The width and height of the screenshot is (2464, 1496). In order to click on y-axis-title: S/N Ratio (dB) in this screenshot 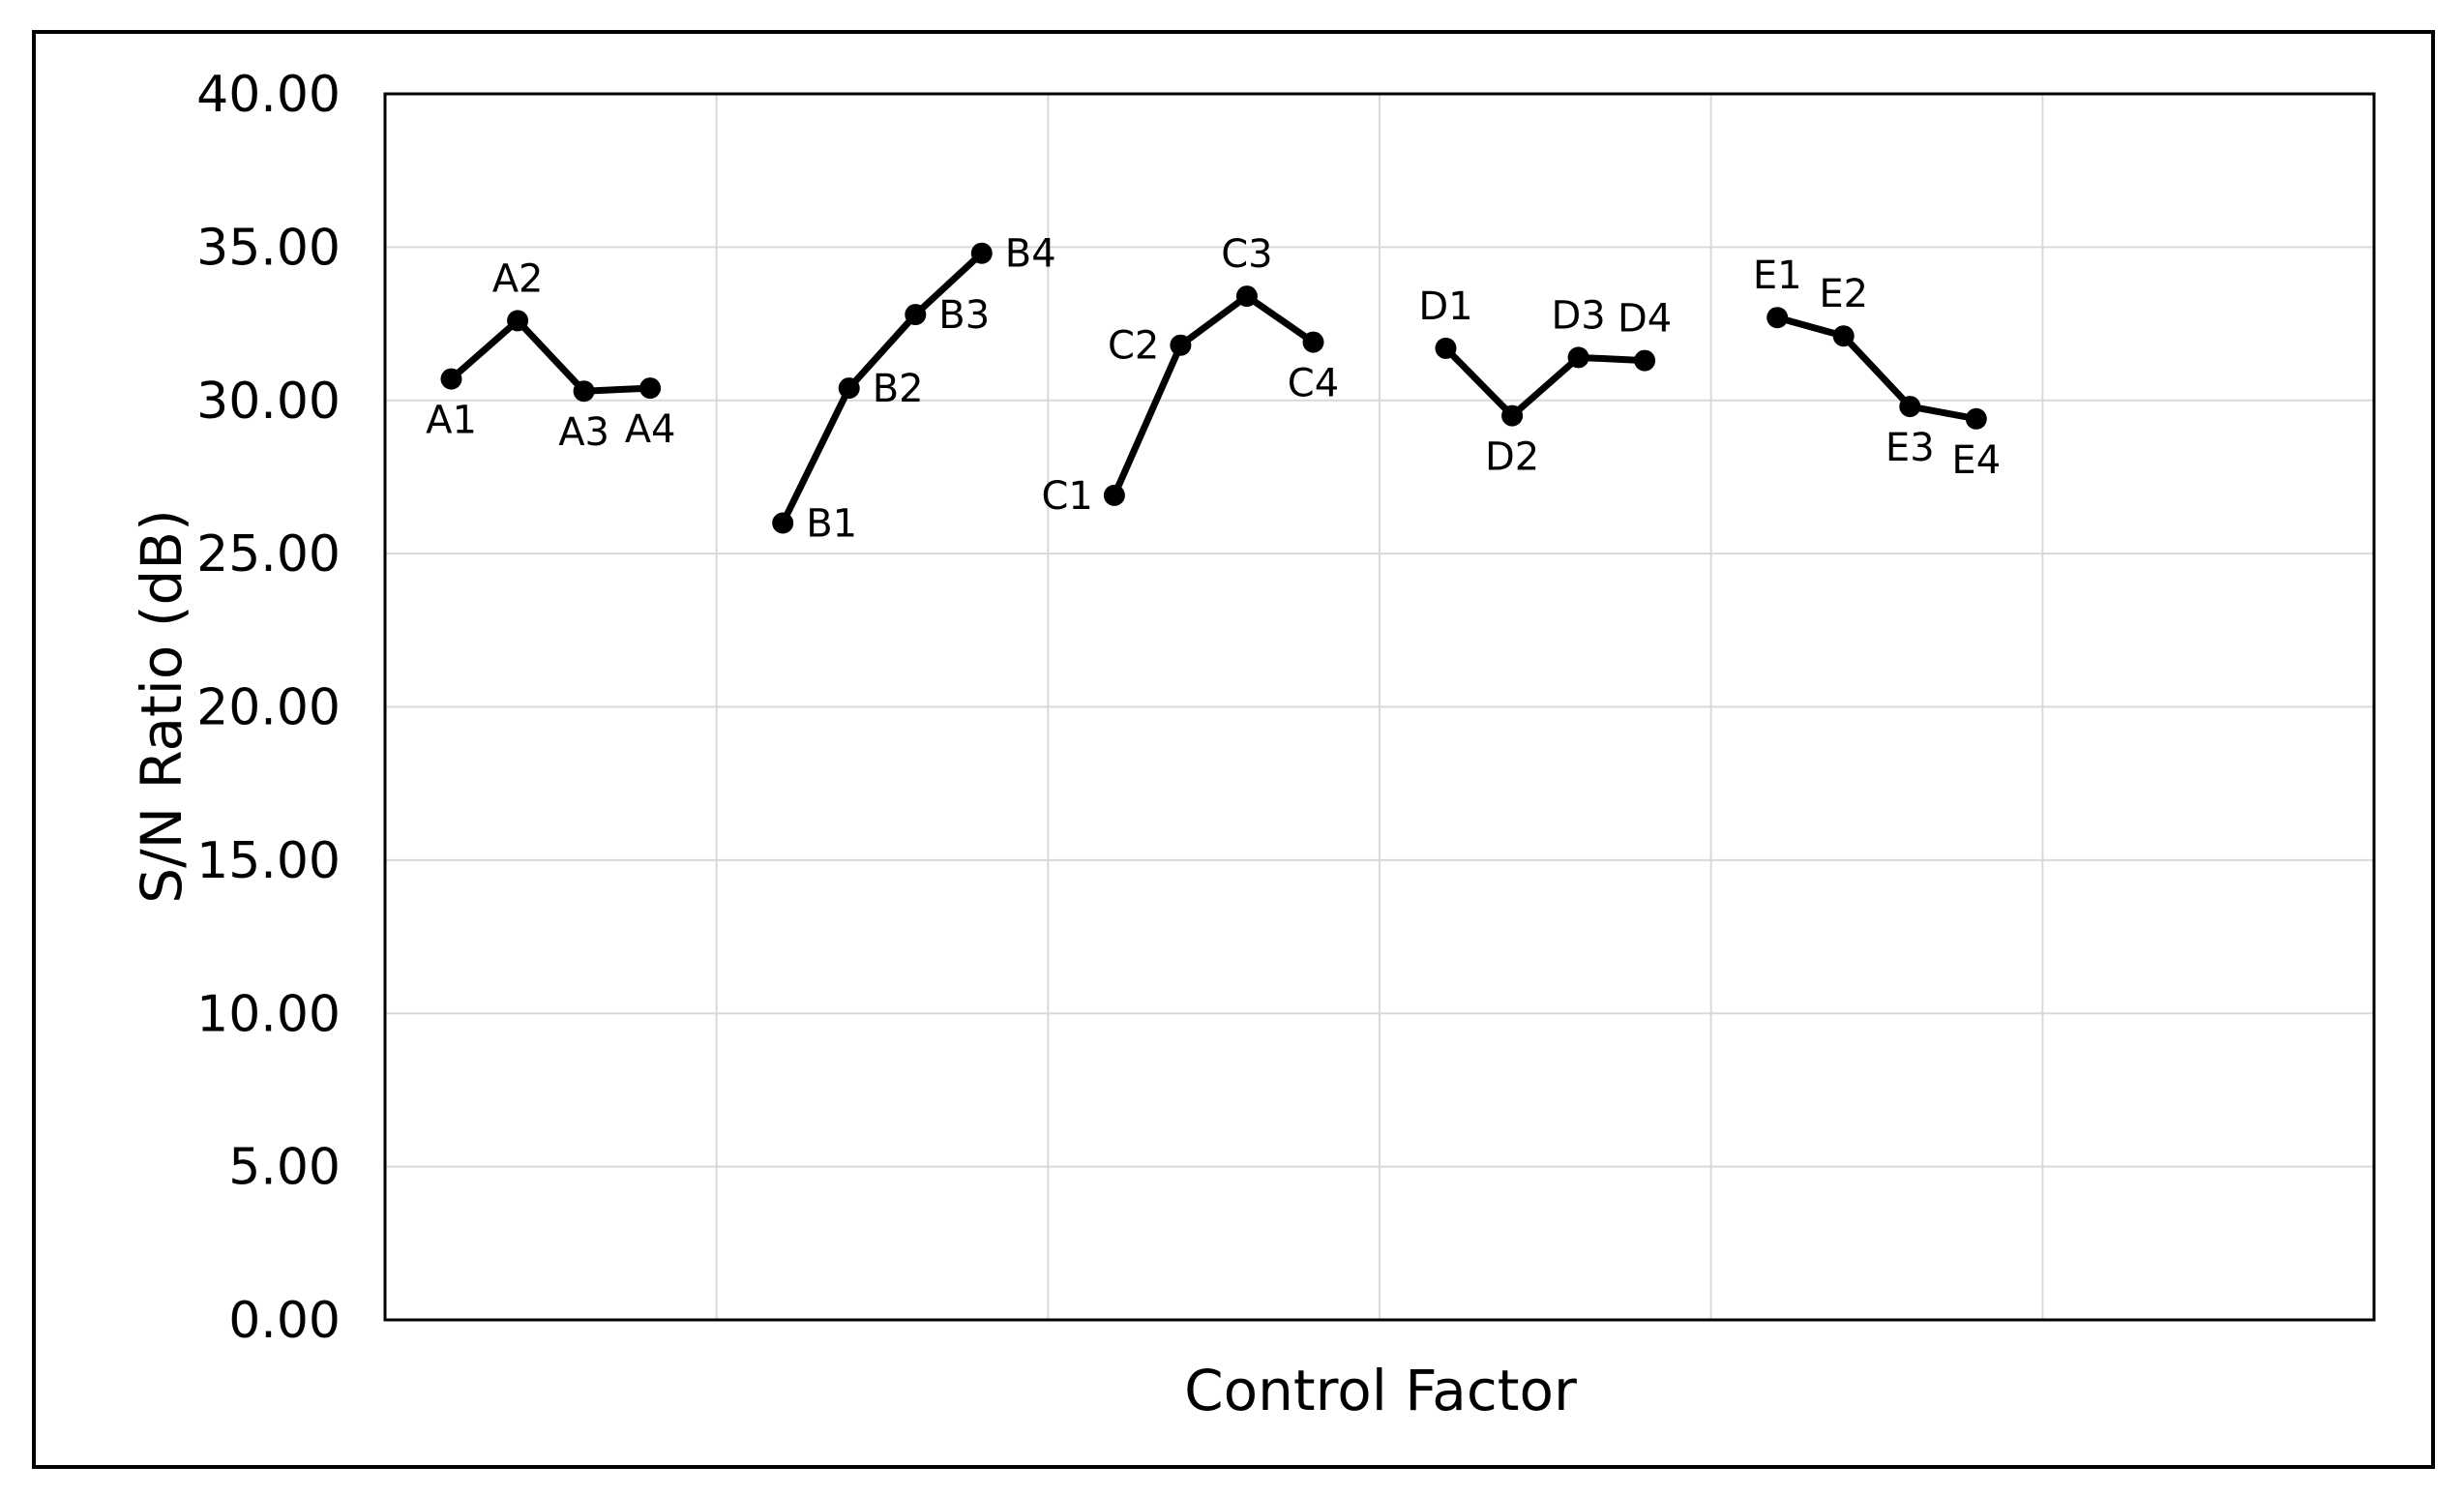, I will do `click(161, 706)`.